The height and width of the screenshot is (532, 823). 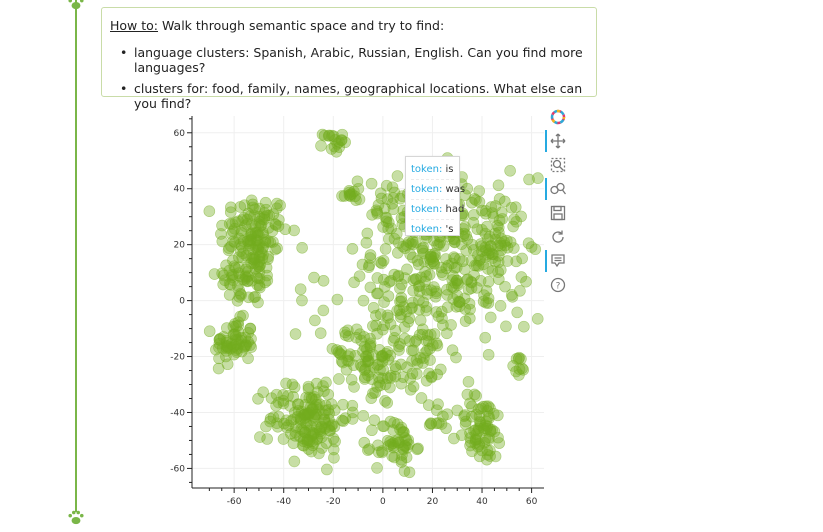 What do you see at coordinates (558, 213) in the screenshot?
I see `save-icon` at bounding box center [558, 213].